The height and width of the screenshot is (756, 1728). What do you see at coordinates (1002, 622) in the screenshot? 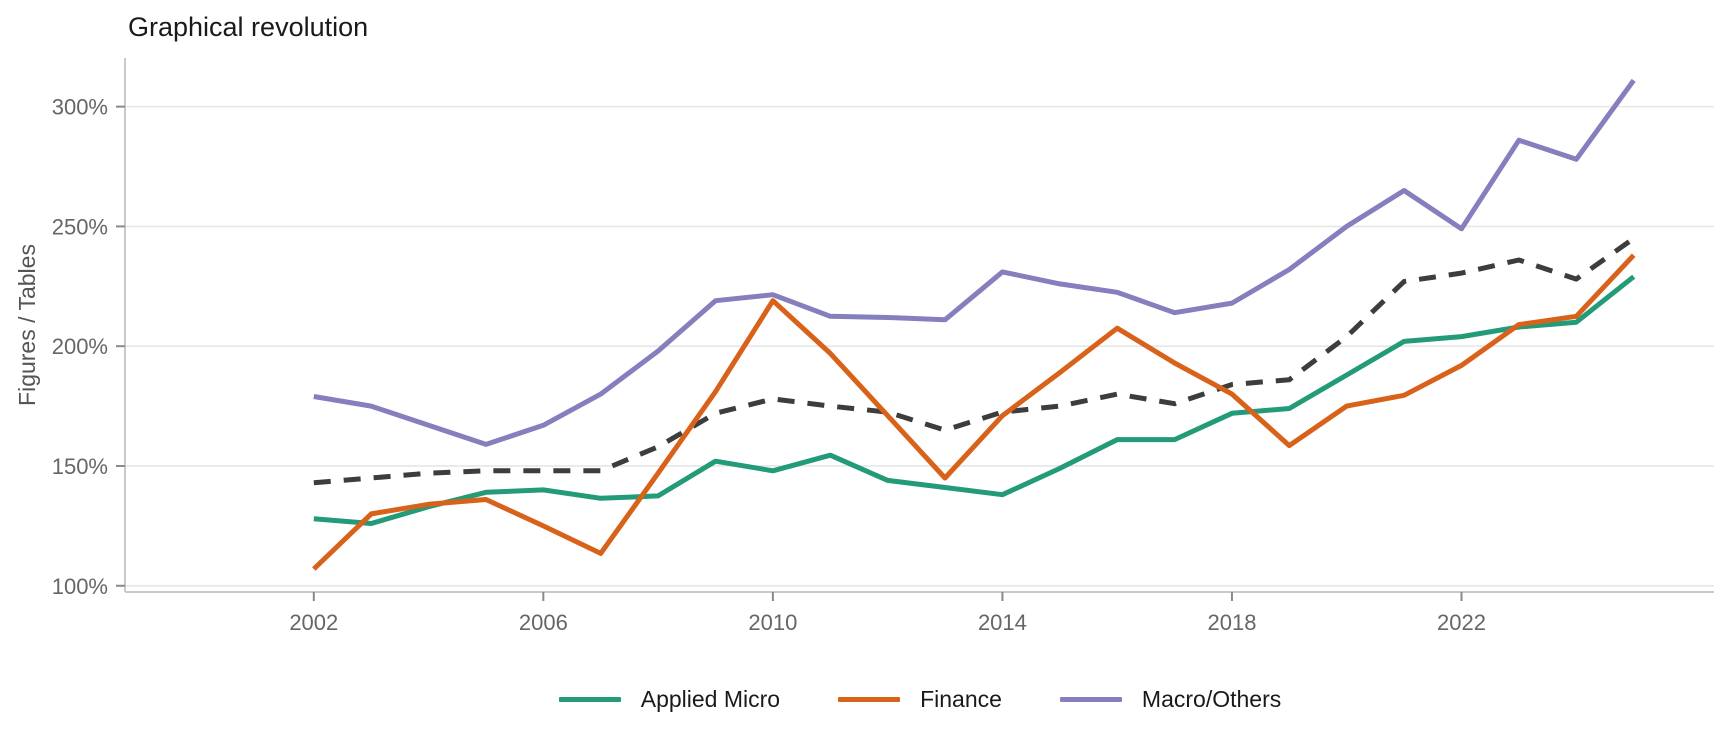
I see `x-tick-label: 2014` at bounding box center [1002, 622].